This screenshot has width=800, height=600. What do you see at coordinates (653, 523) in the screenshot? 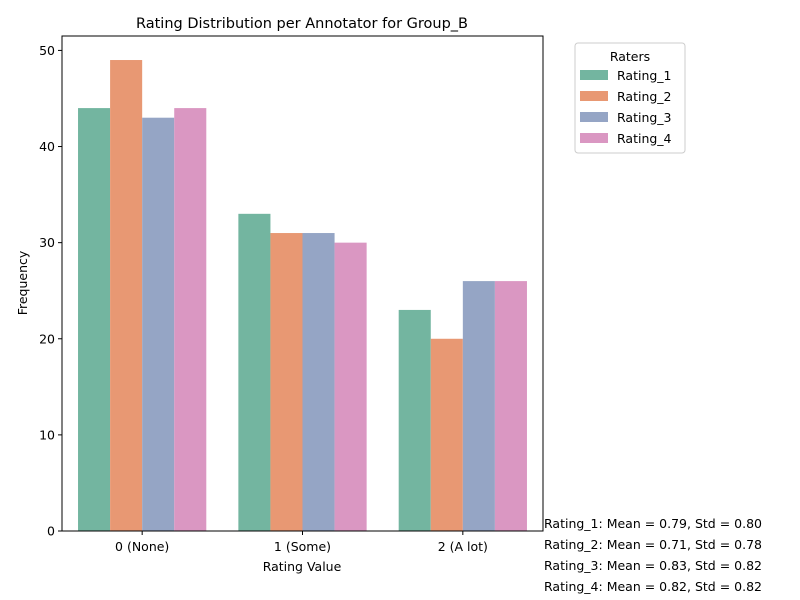
I see `stats-line-rating-1: Rating_1: Mean = 0.79, Std = 0.80` at bounding box center [653, 523].